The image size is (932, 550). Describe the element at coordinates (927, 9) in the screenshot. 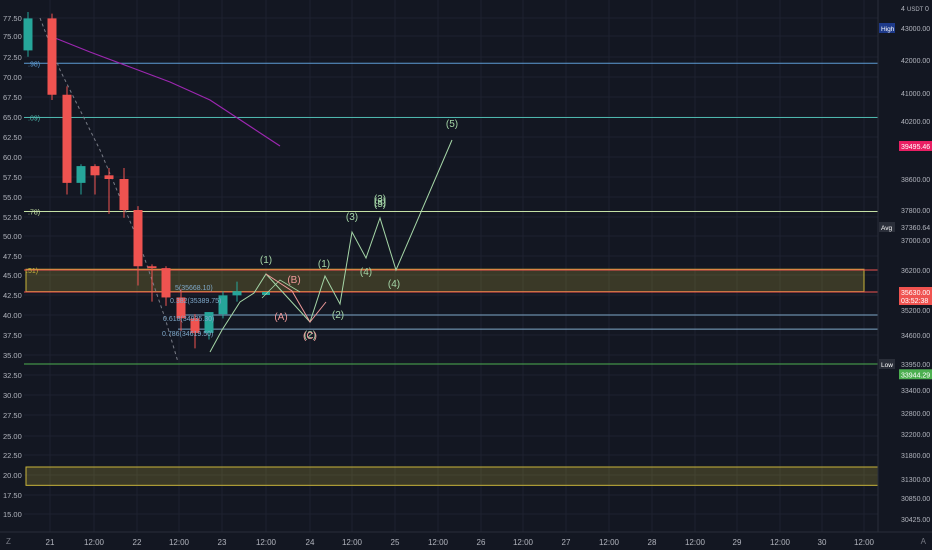

I see `currency-suffix: 0` at that location.